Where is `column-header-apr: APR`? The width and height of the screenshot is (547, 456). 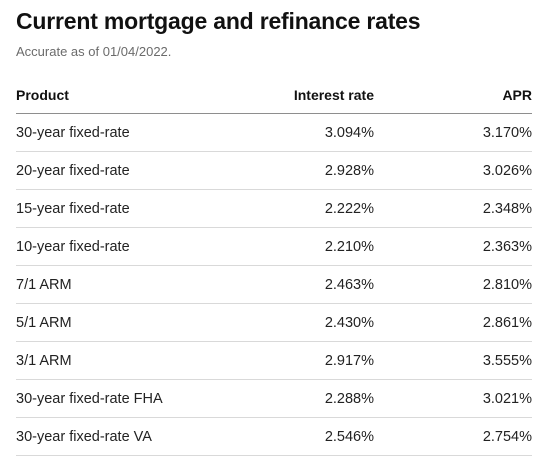 column-header-apr: APR is located at coordinates (453, 95).